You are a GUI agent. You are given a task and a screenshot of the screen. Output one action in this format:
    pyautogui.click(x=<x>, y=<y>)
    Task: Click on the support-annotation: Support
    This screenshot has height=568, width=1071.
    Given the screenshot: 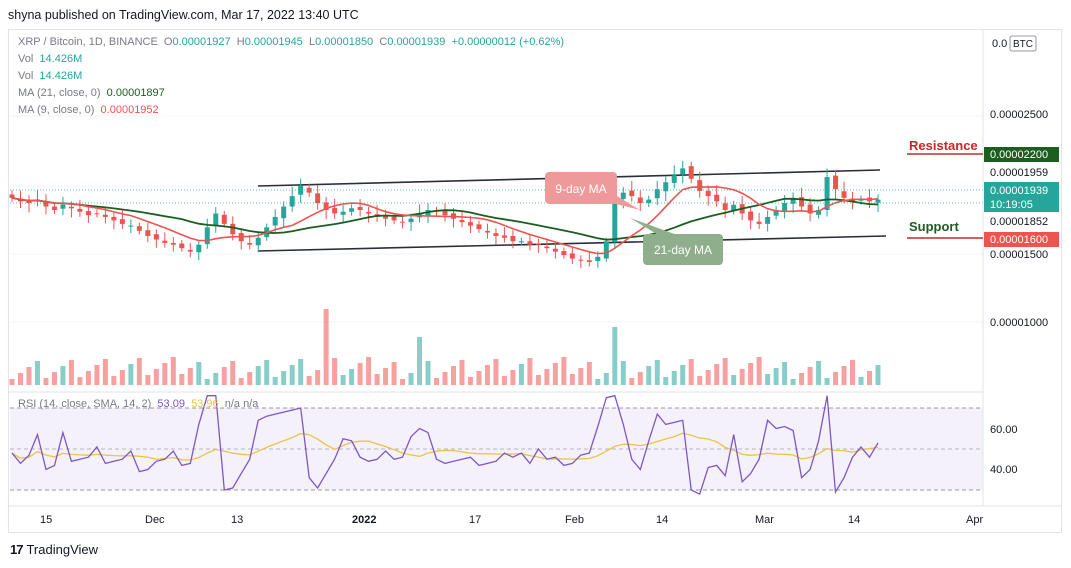 What is the action you would take?
    pyautogui.click(x=945, y=229)
    